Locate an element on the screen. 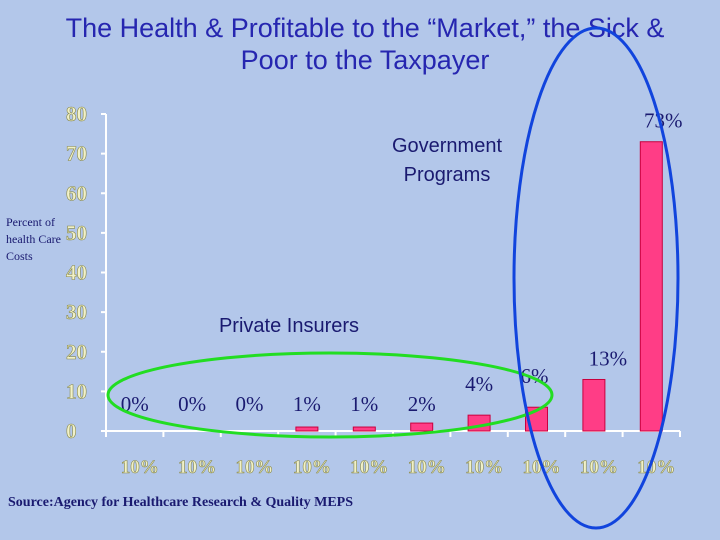  private-insurers-ellipse is located at coordinates (330, 395).